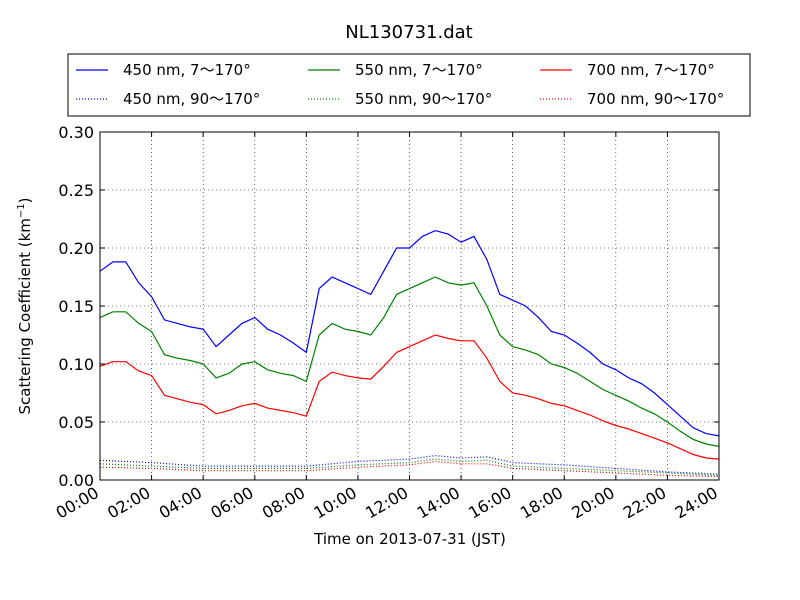 Image resolution: width=800 pixels, height=600 pixels. I want to click on legend-label: 450 nm, 7～170°, so click(187, 70).